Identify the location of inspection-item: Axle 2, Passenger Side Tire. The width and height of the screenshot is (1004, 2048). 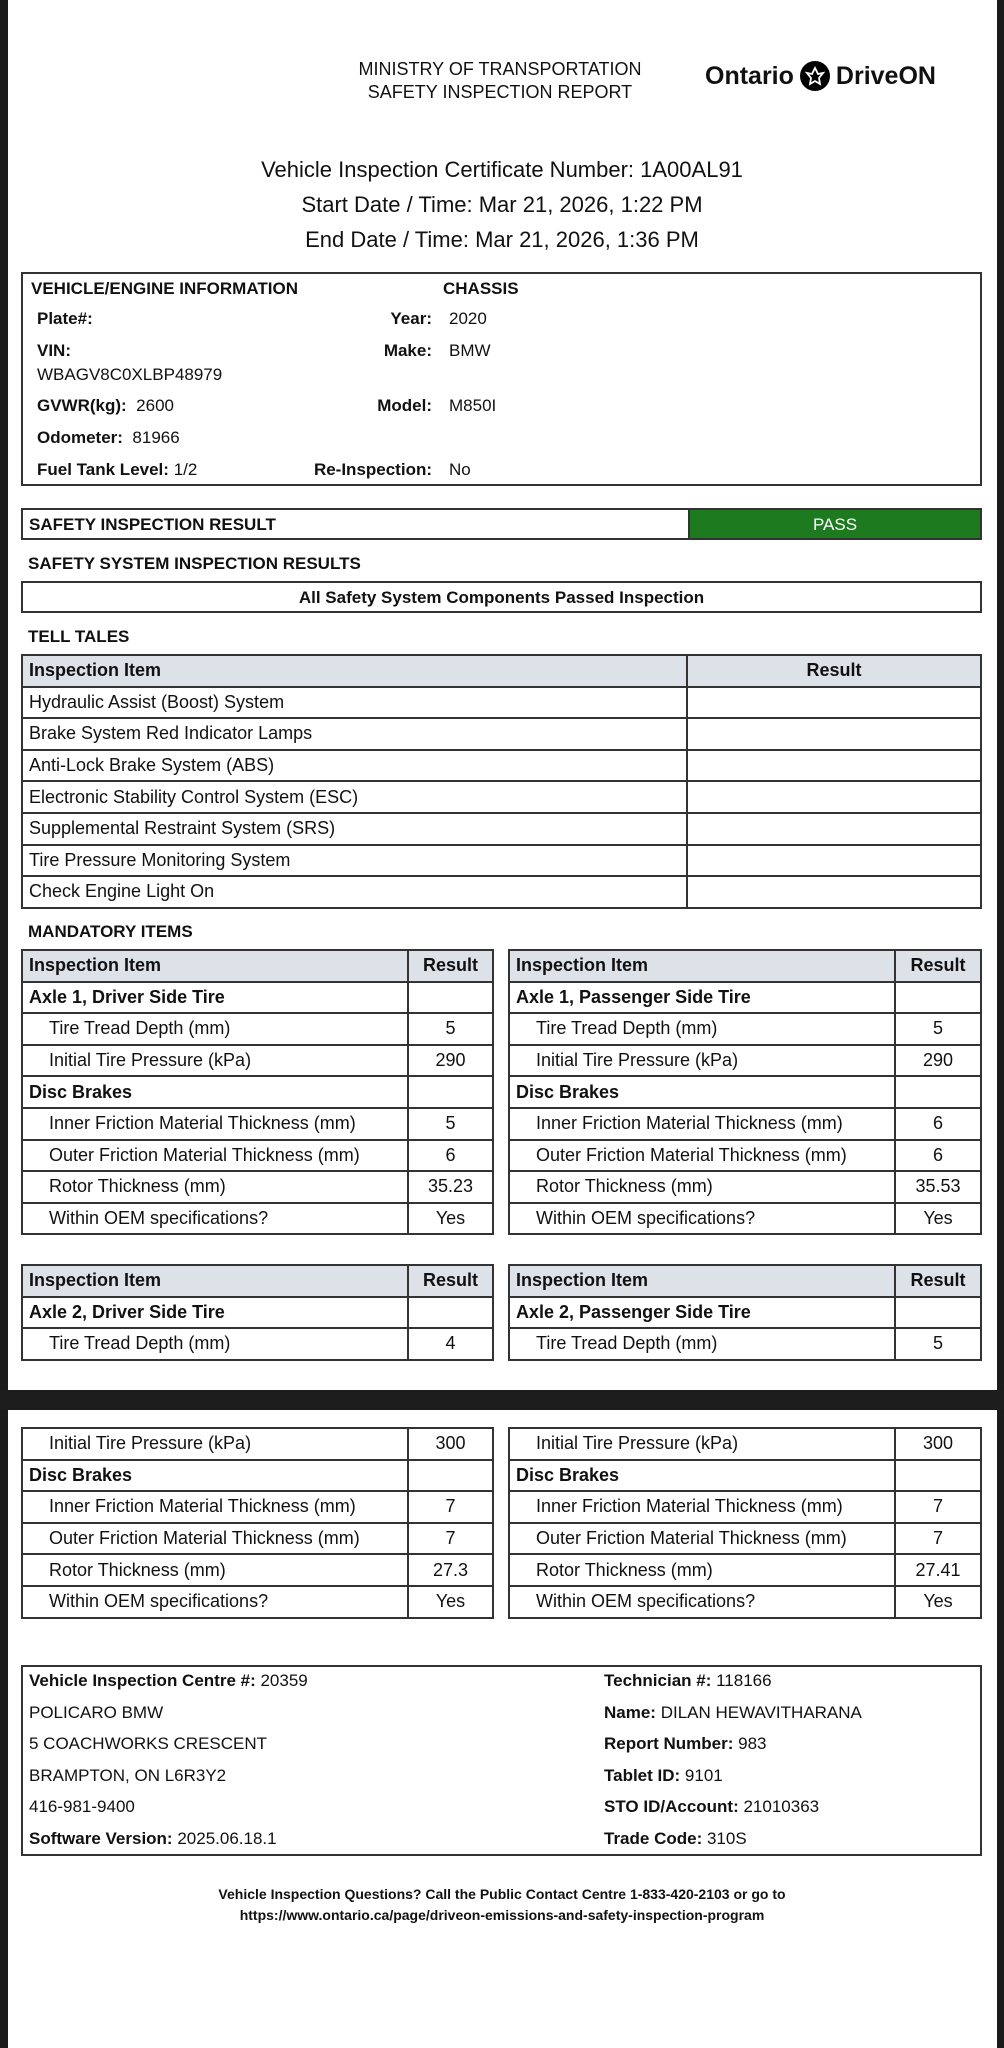
(702, 1312).